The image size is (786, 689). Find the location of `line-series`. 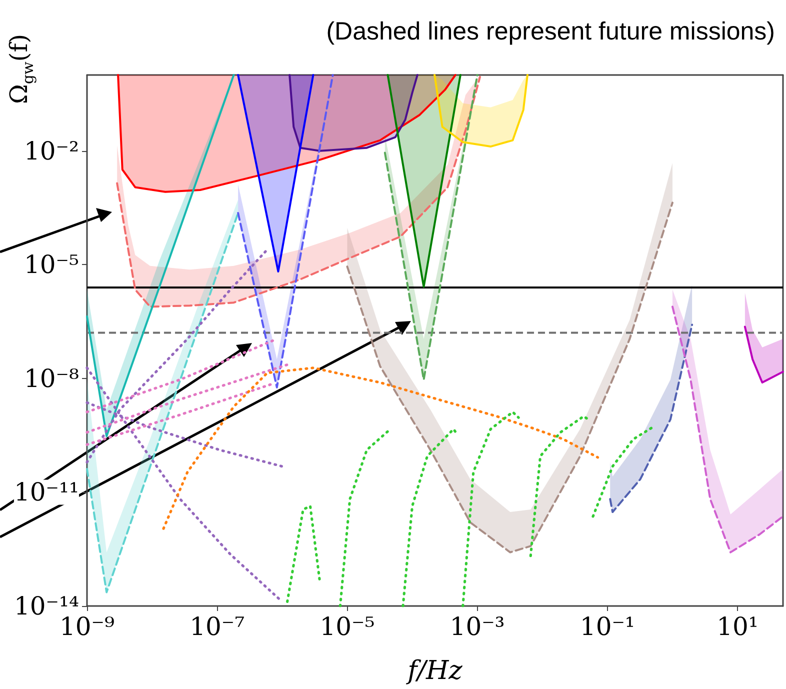

line-series is located at coordinates (623, 472).